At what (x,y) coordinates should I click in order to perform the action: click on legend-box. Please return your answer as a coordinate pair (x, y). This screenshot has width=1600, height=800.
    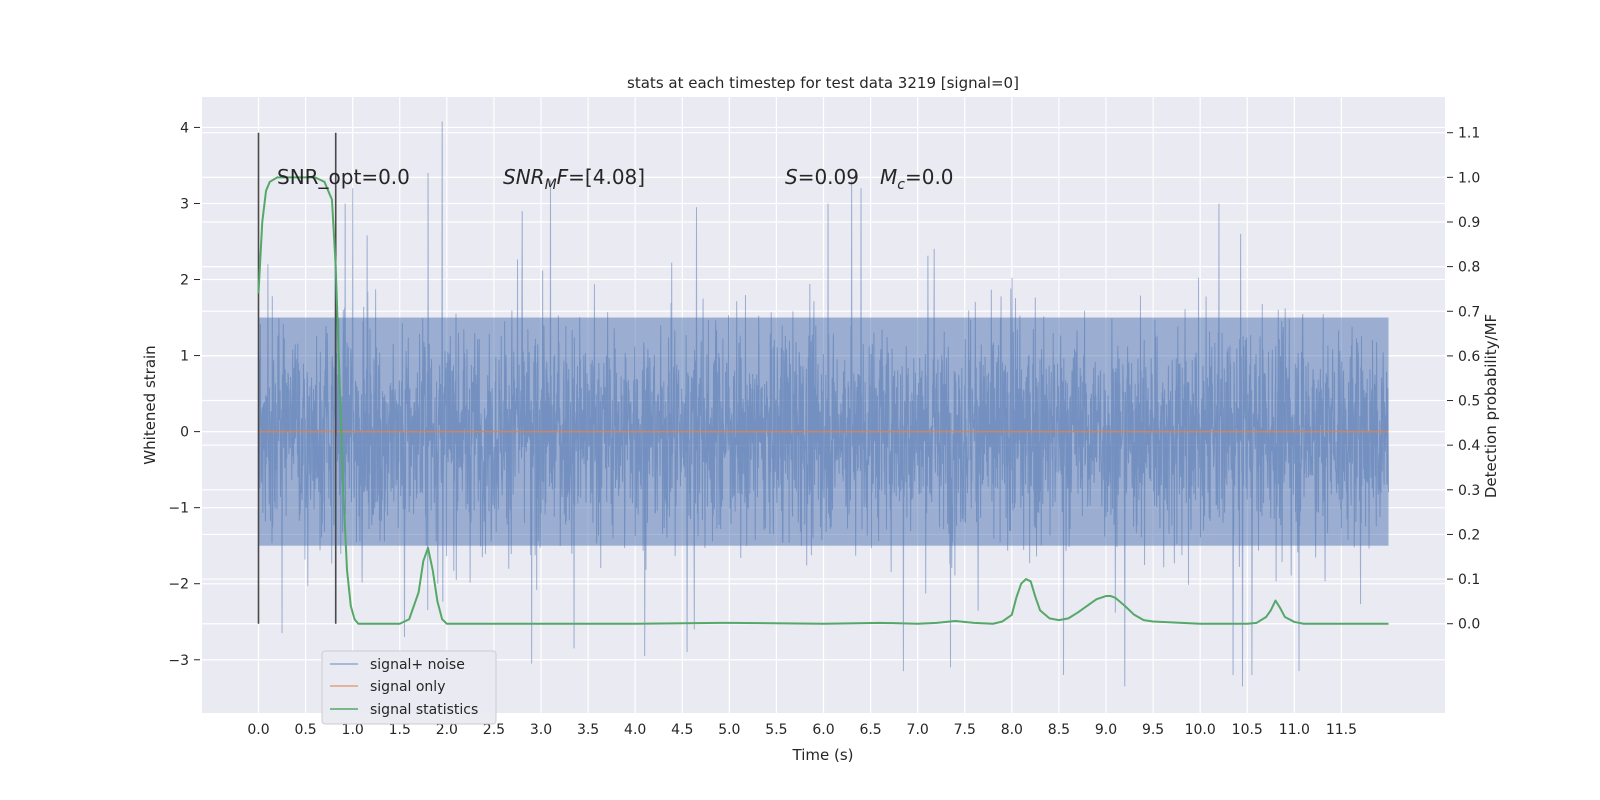
    Looking at the image, I should click on (409, 687).